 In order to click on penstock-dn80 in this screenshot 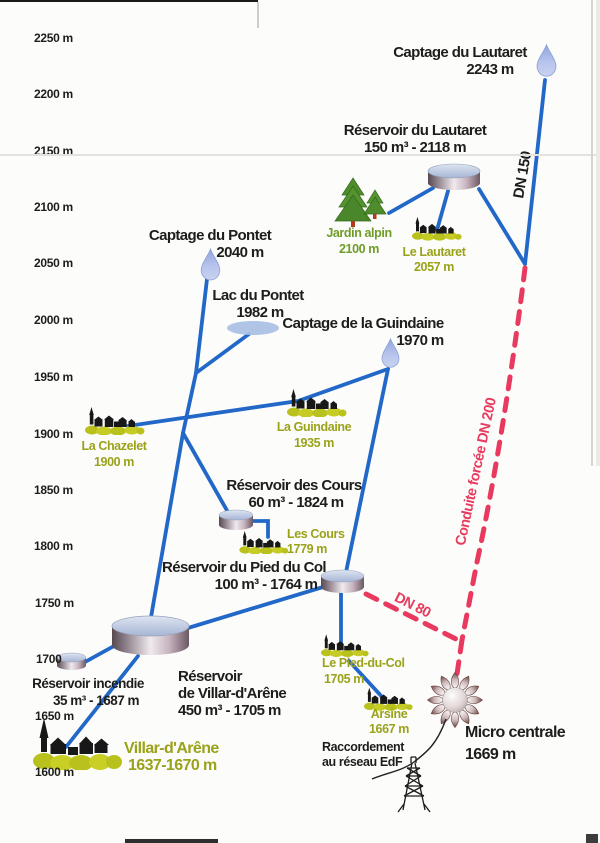, I will do `click(412, 617)`.